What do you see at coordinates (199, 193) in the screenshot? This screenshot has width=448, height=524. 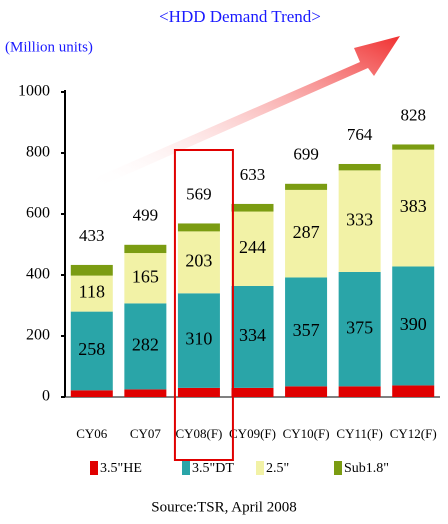 I see `total-label: 569` at bounding box center [199, 193].